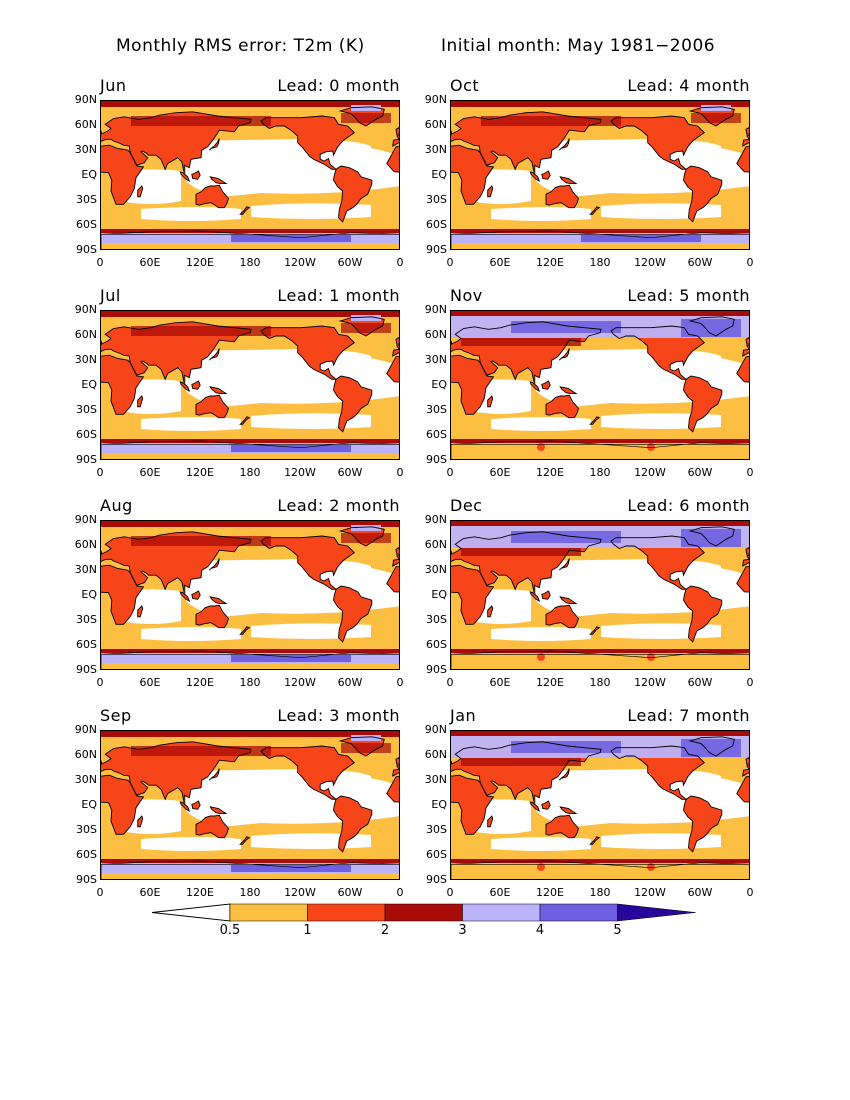 The height and width of the screenshot is (1100, 850). Describe the element at coordinates (338, 295) in the screenshot. I see `panel-lead-label: Lead: 1 month` at that location.